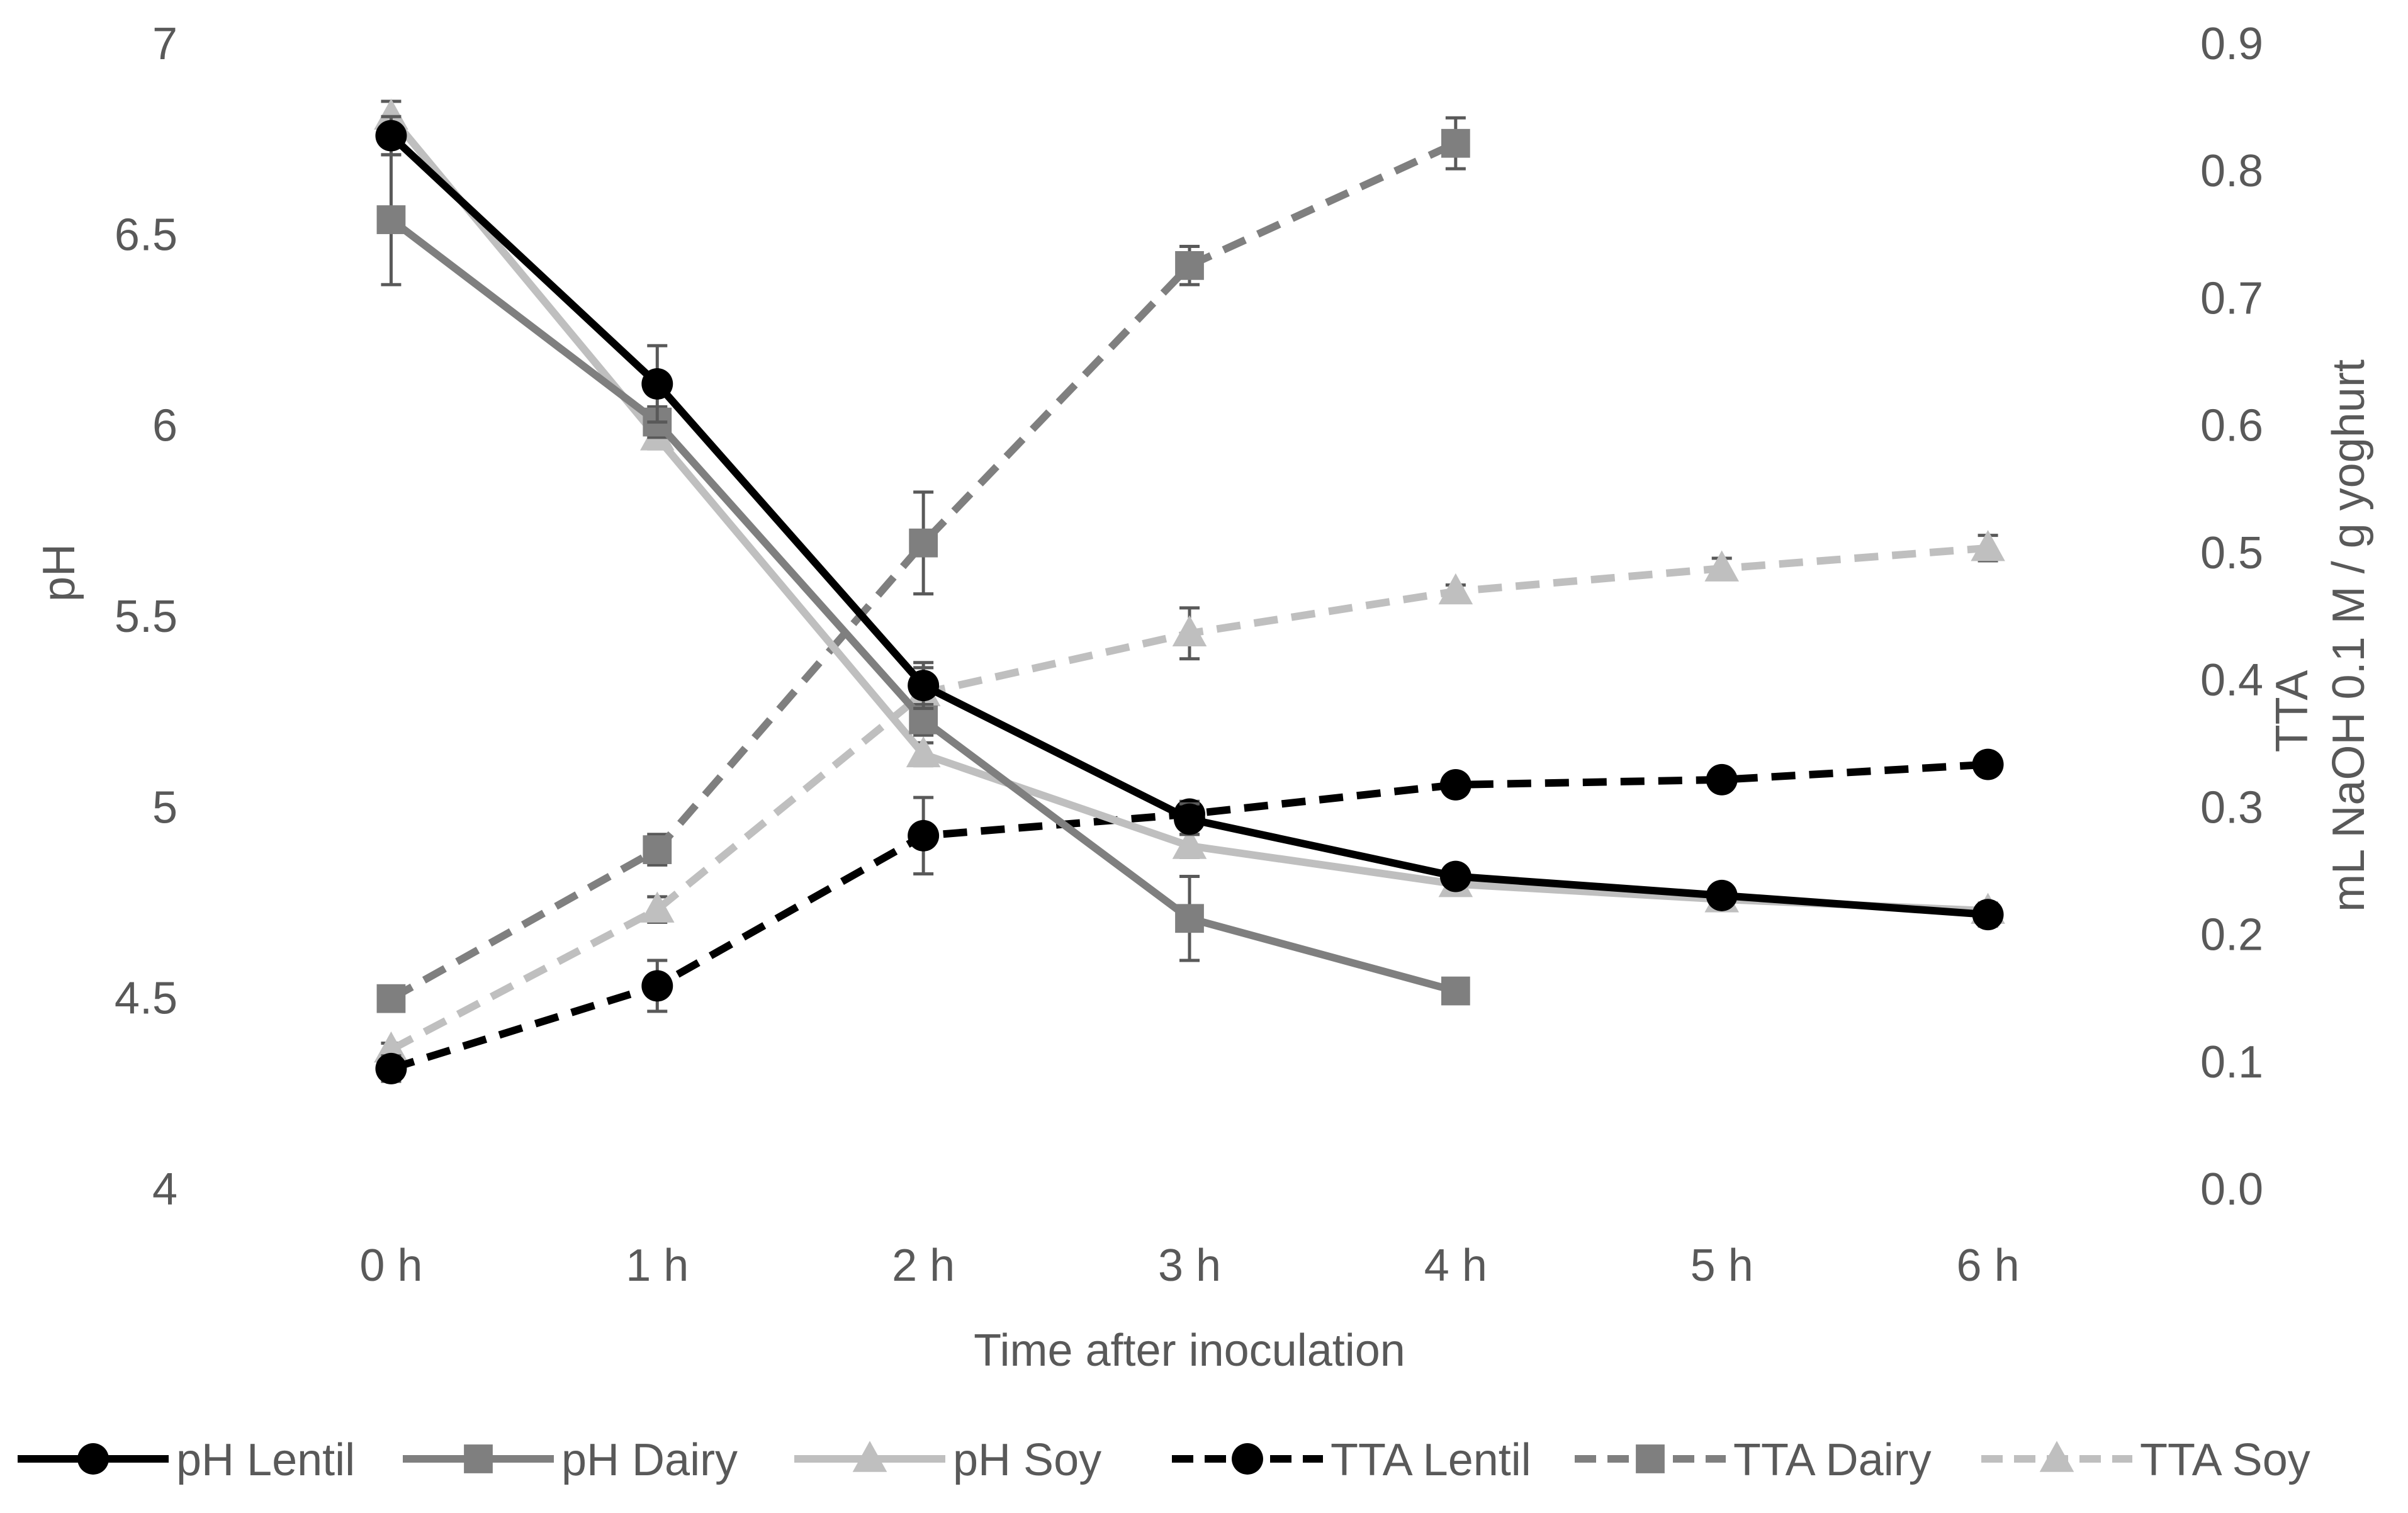  Describe the element at coordinates (2349, 635) in the screenshot. I see `y-axis-right-label-units: mL NaOH 0.1 M / g yoghurt` at that location.